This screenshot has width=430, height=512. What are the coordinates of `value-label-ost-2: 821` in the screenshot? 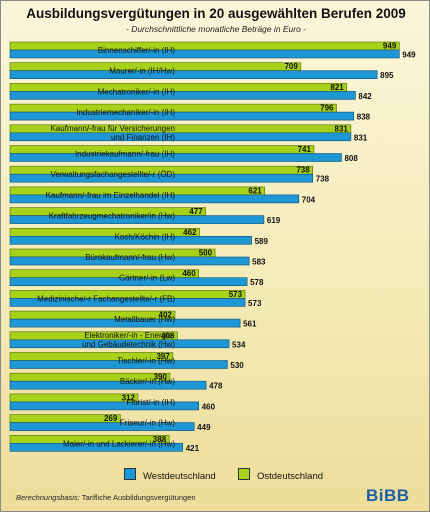 It's located at (337, 87).